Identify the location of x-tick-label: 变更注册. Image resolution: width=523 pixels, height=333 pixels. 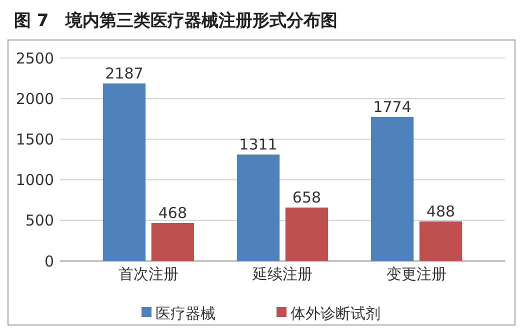
(416, 274).